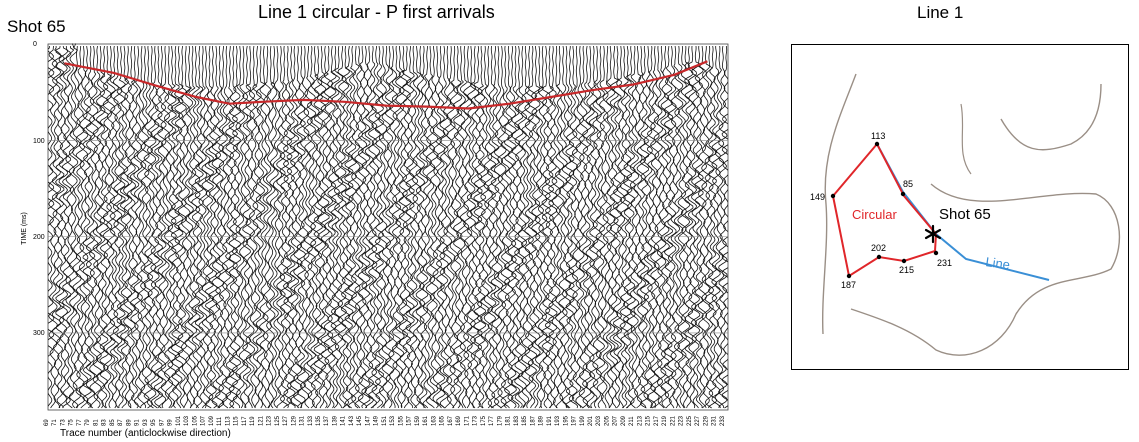 The width and height of the screenshot is (1139, 442). Describe the element at coordinates (63, 422) in the screenshot. I see `trace-tick-label: 73` at that location.